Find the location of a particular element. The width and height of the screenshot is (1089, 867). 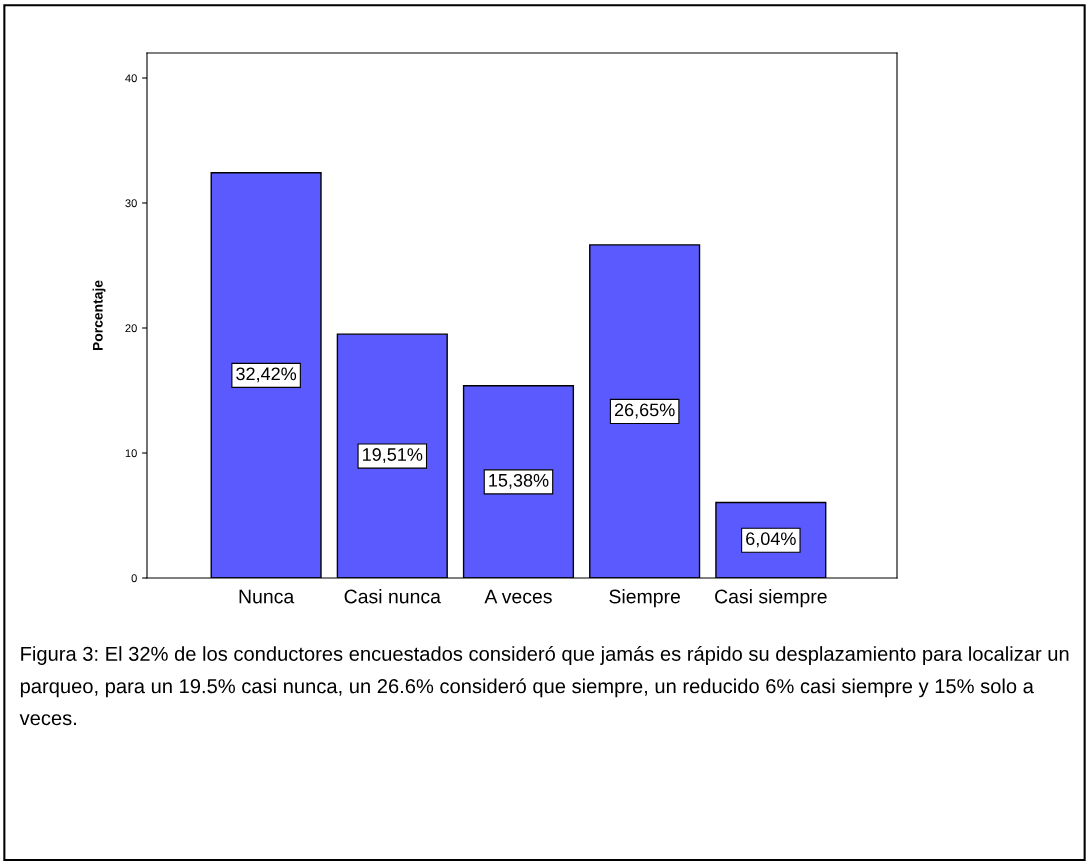

y-tick-label: 10 is located at coordinates (131, 453).